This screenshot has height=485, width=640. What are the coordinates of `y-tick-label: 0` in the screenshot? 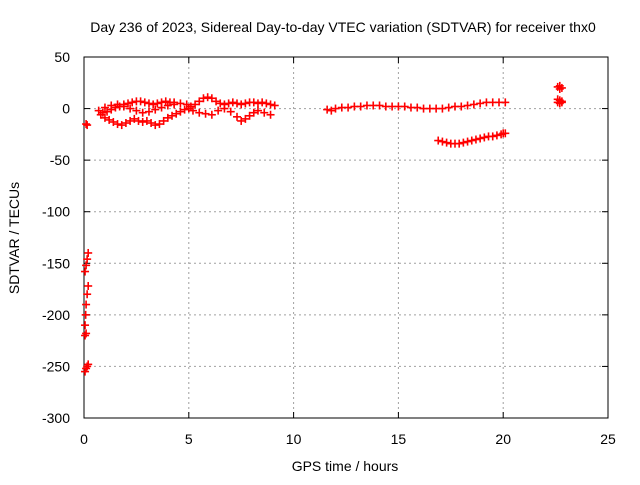 It's located at (66, 109).